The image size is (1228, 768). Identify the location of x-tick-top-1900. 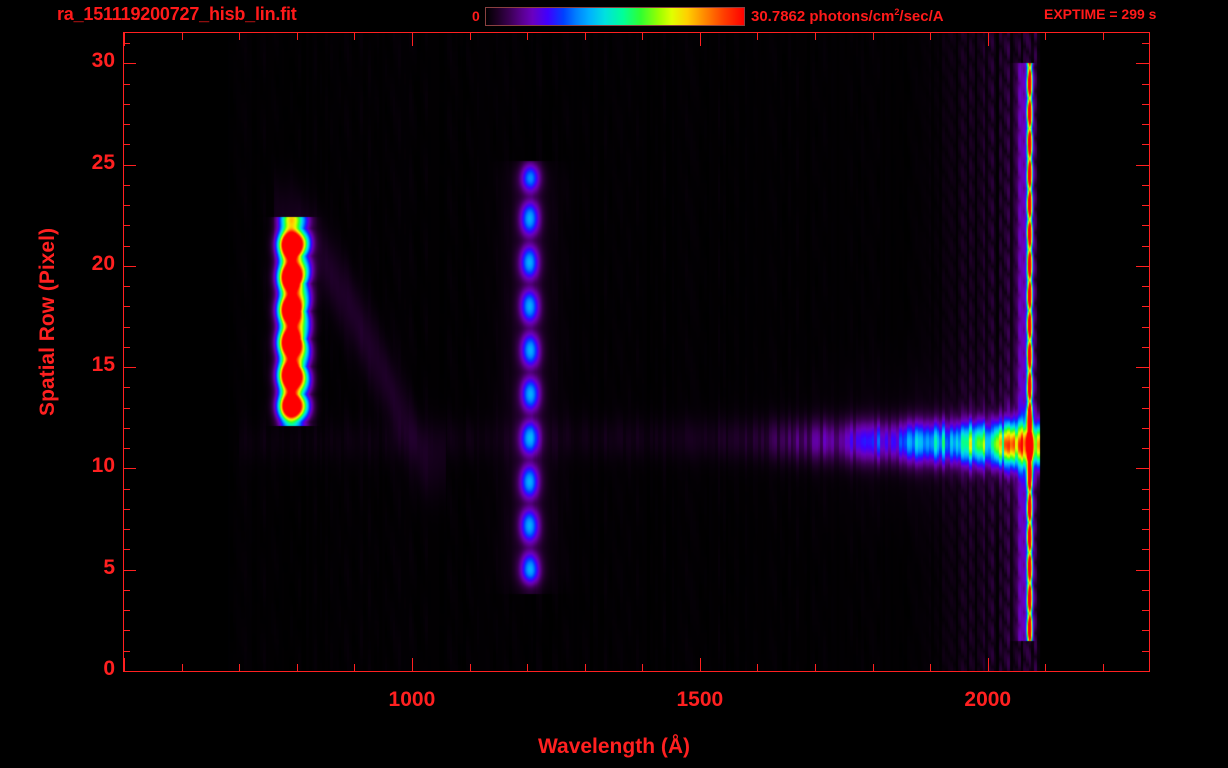
(930, 36).